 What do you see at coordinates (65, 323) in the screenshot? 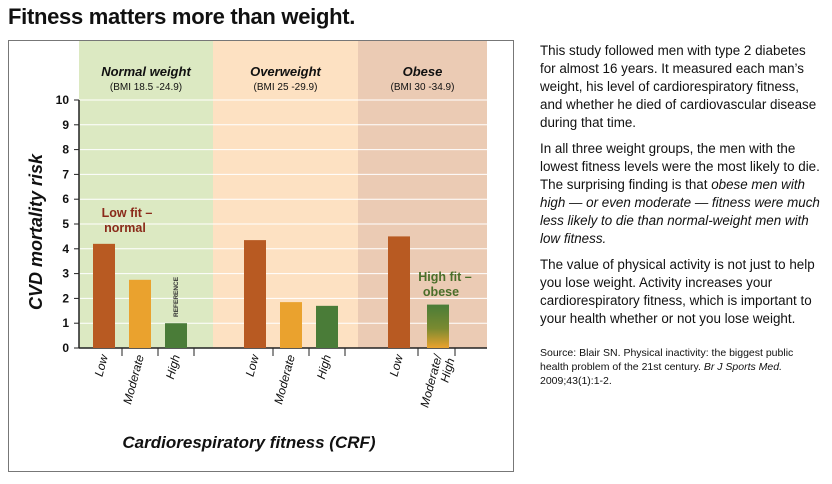
I see `y-tick-label: 1` at bounding box center [65, 323].